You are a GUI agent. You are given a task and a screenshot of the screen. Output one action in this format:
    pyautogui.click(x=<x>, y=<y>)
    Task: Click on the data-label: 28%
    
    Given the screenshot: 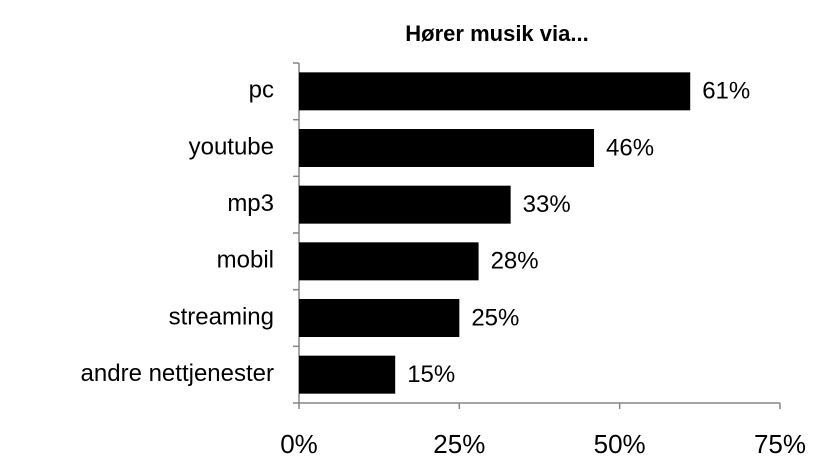 What is the action you would take?
    pyautogui.click(x=515, y=261)
    